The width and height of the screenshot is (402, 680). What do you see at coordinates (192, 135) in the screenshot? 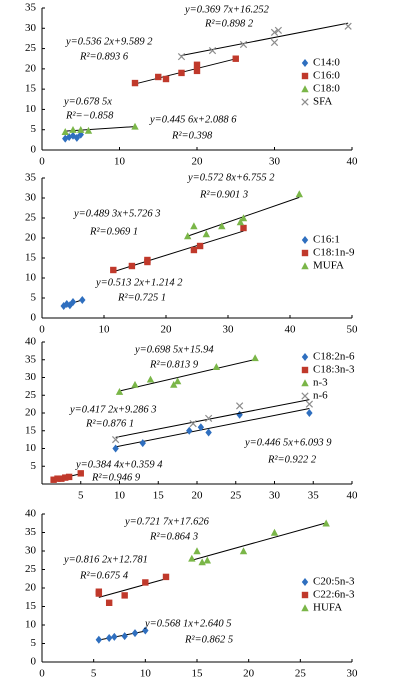
I see `annotation: R²=0.398` at bounding box center [192, 135].